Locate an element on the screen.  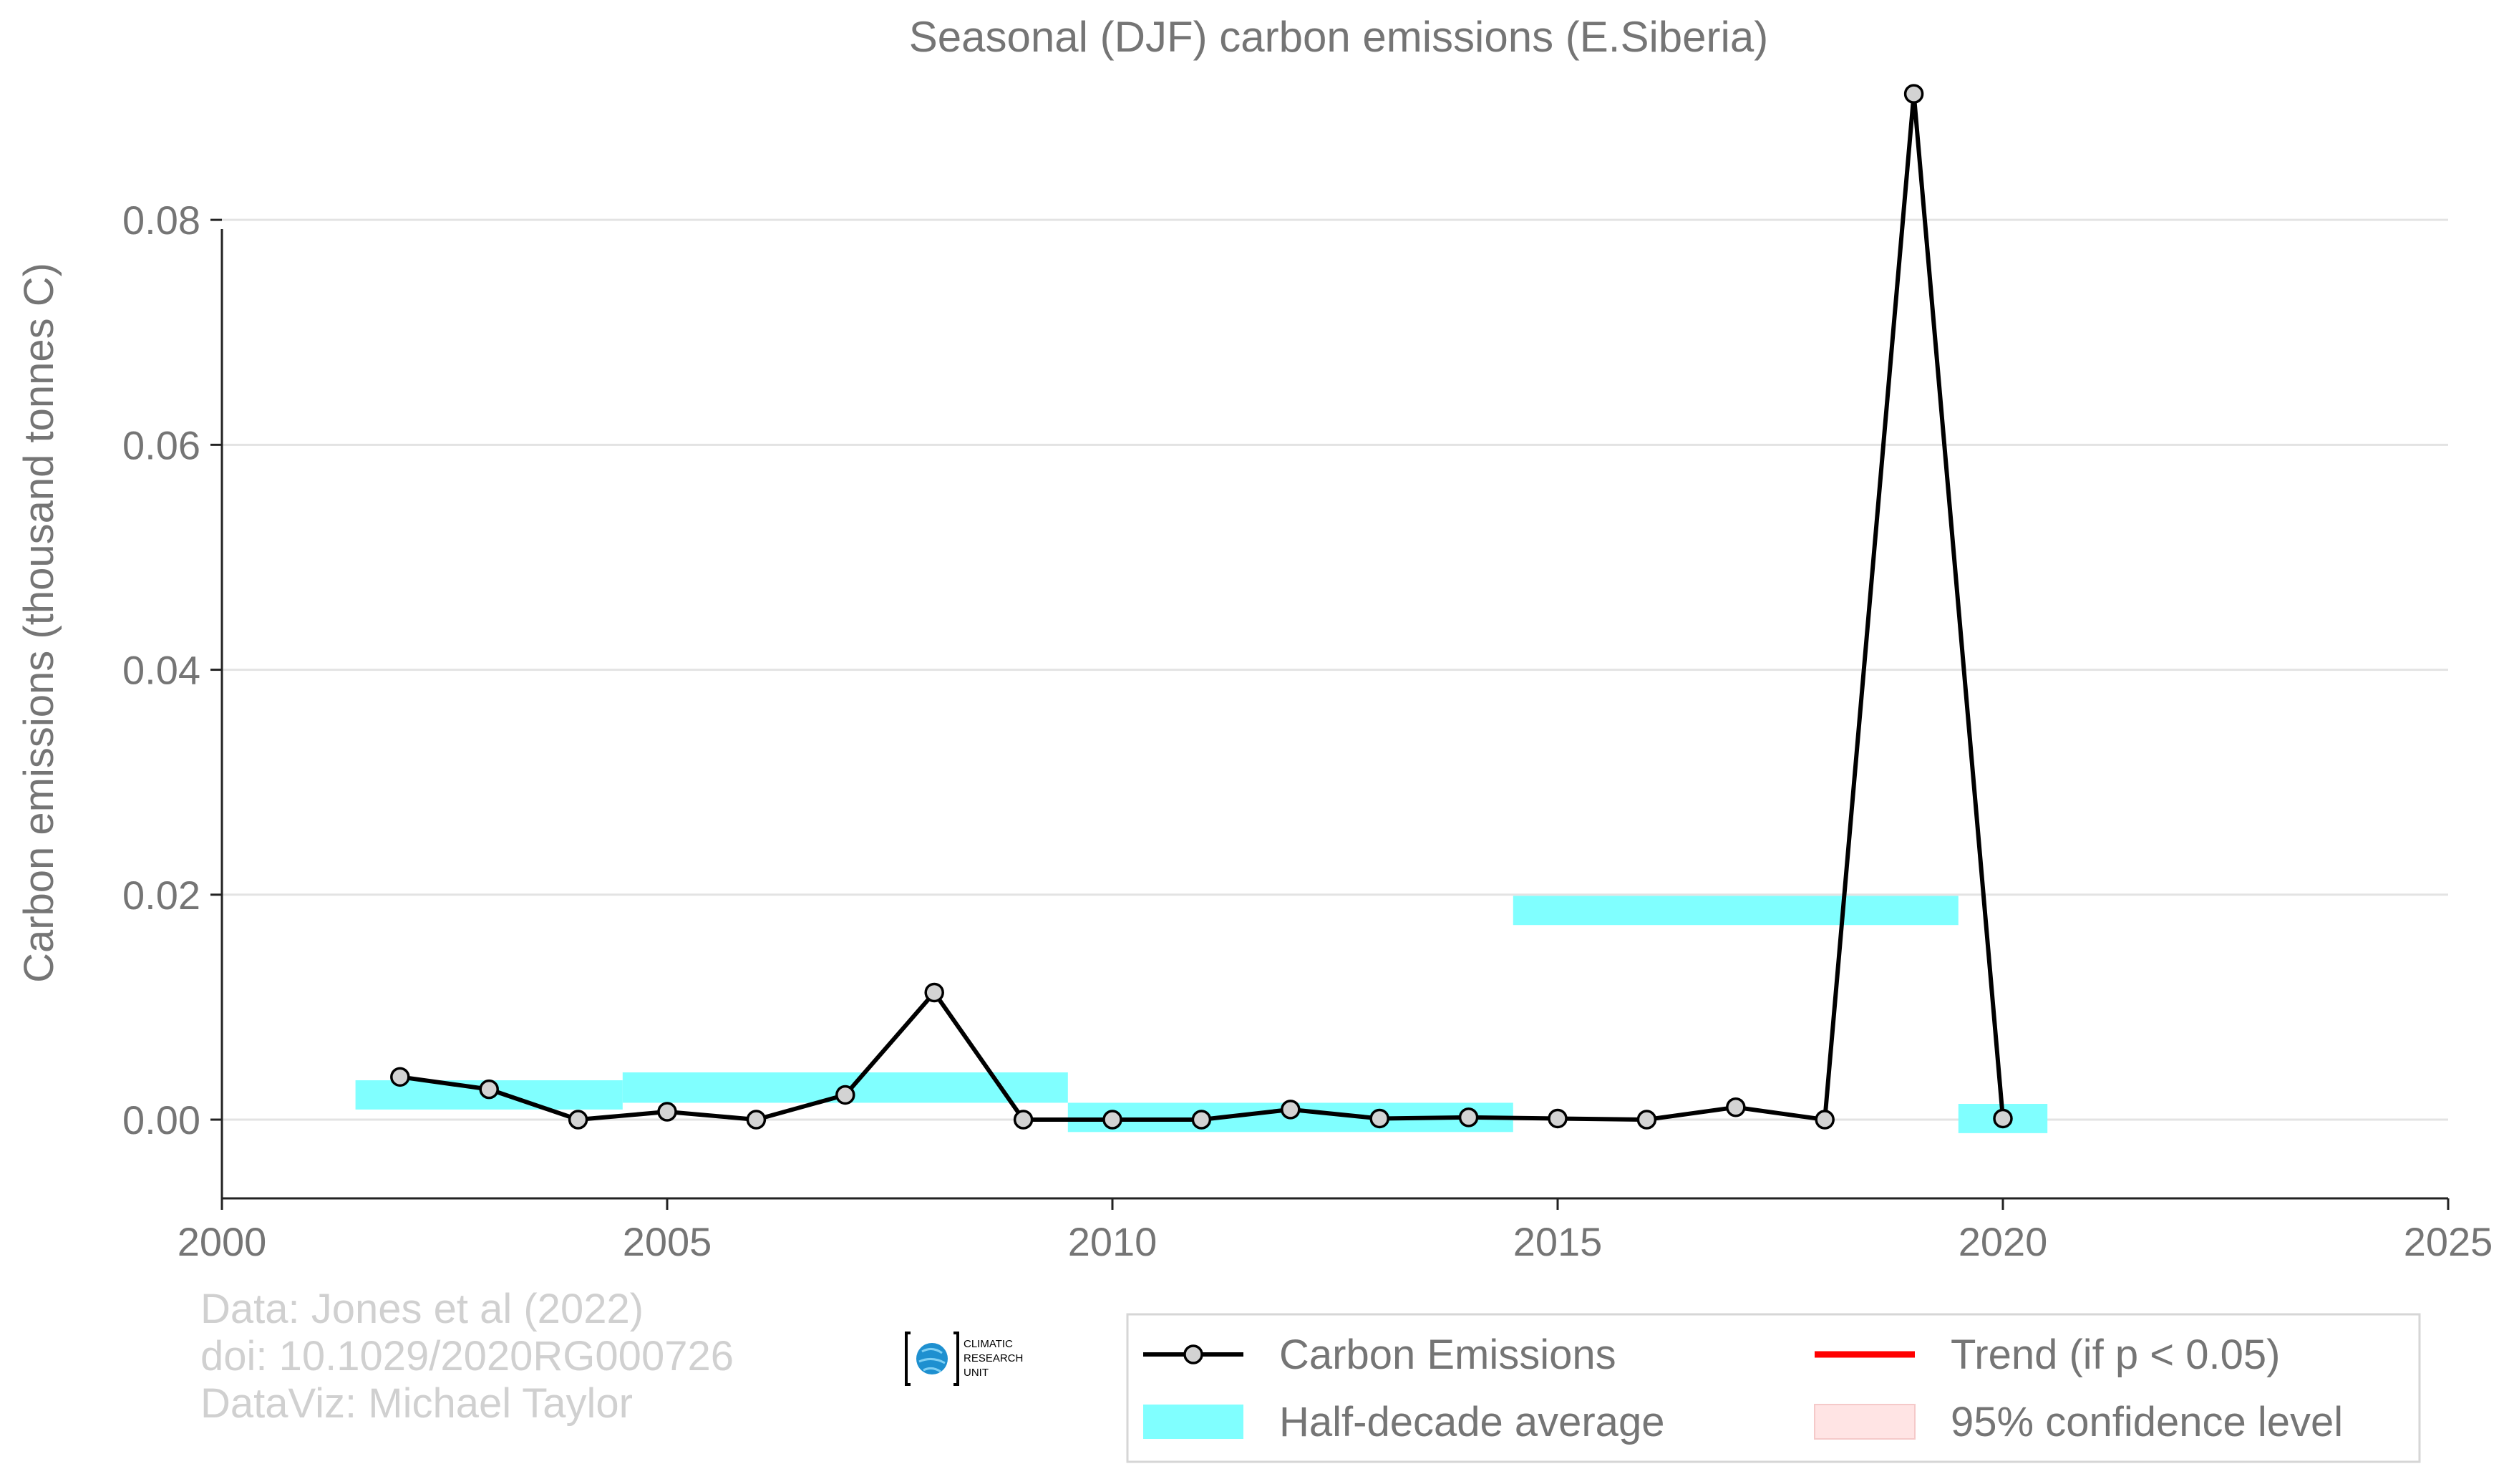
x-tick-label: 2000 is located at coordinates (222, 1241).